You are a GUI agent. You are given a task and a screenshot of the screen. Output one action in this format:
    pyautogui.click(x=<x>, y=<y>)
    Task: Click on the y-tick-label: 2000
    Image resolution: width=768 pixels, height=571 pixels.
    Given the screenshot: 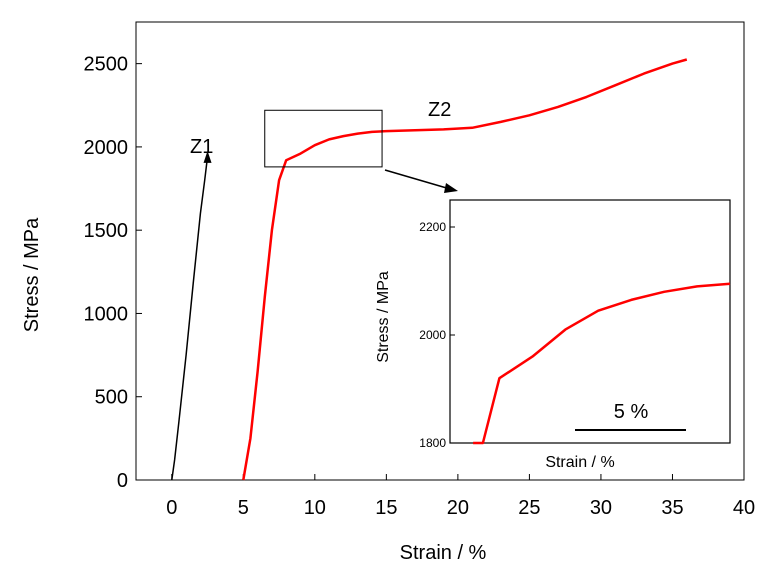 What is the action you would take?
    pyautogui.click(x=106, y=148)
    